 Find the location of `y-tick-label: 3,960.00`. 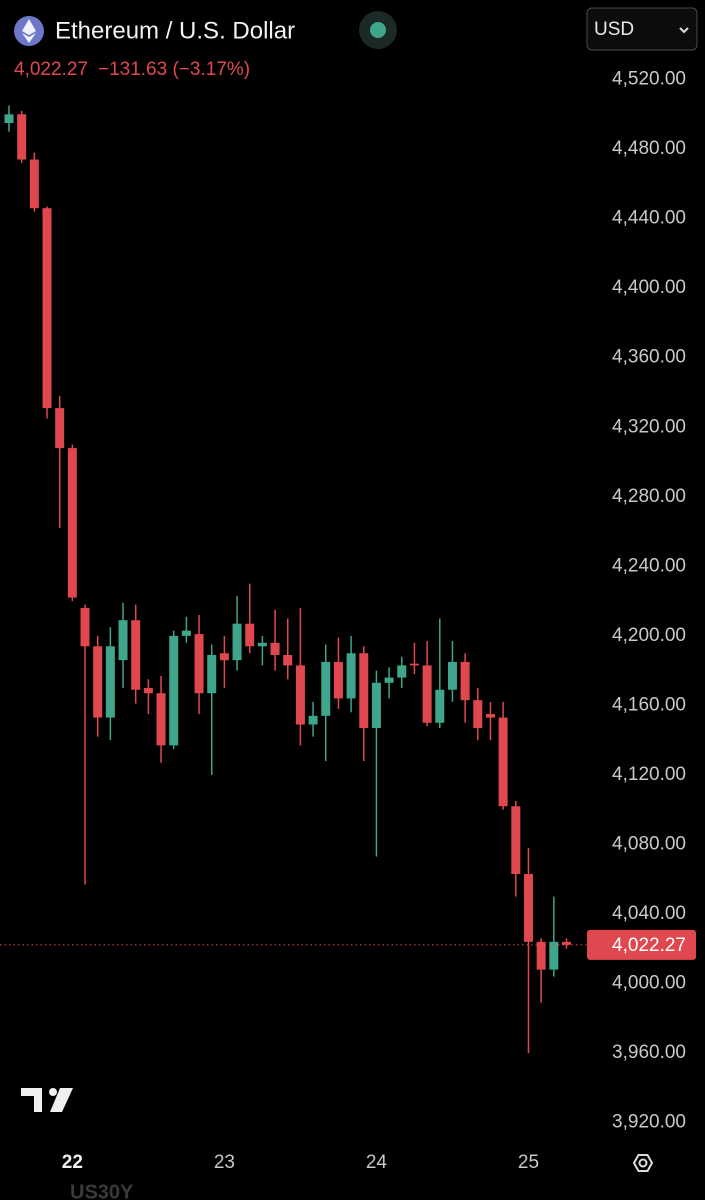

y-tick-label: 3,960.00 is located at coordinates (649, 1052).